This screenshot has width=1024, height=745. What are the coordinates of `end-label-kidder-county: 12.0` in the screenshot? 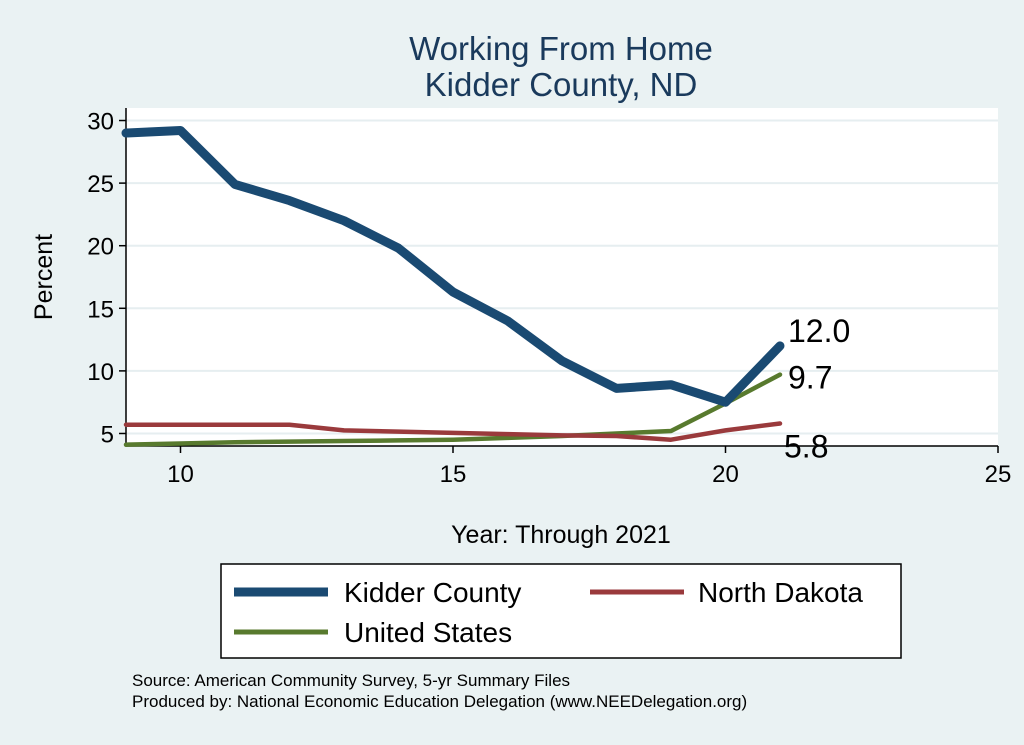 It's located at (819, 331).